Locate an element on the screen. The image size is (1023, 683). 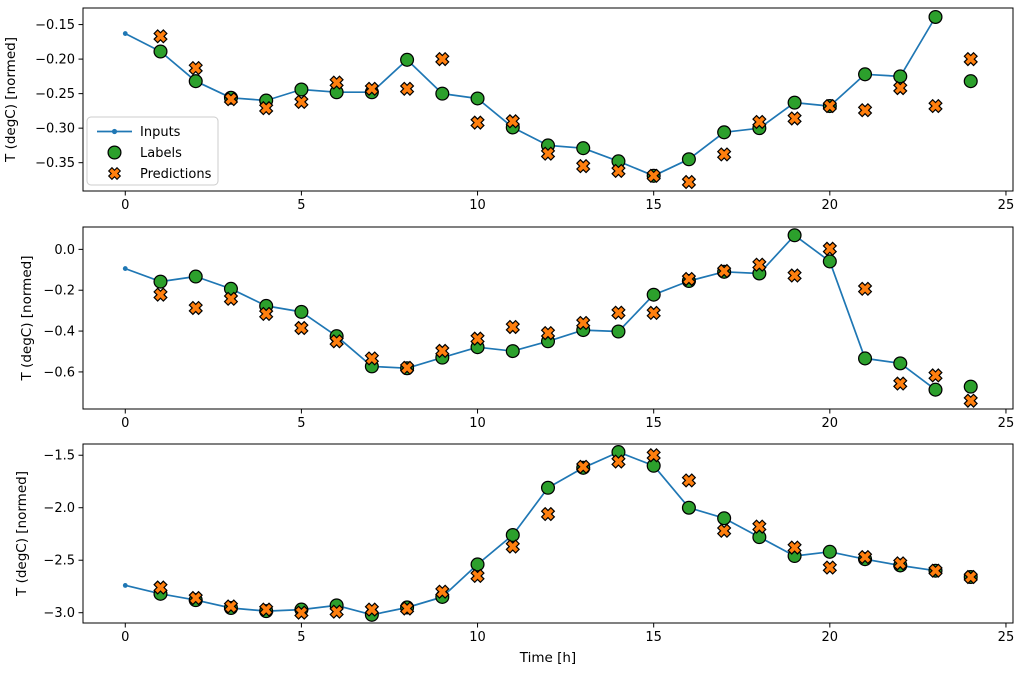
y-axis-ticks: −1.5 −2.0 −2.5 −3.0 is located at coordinates (63, 535).